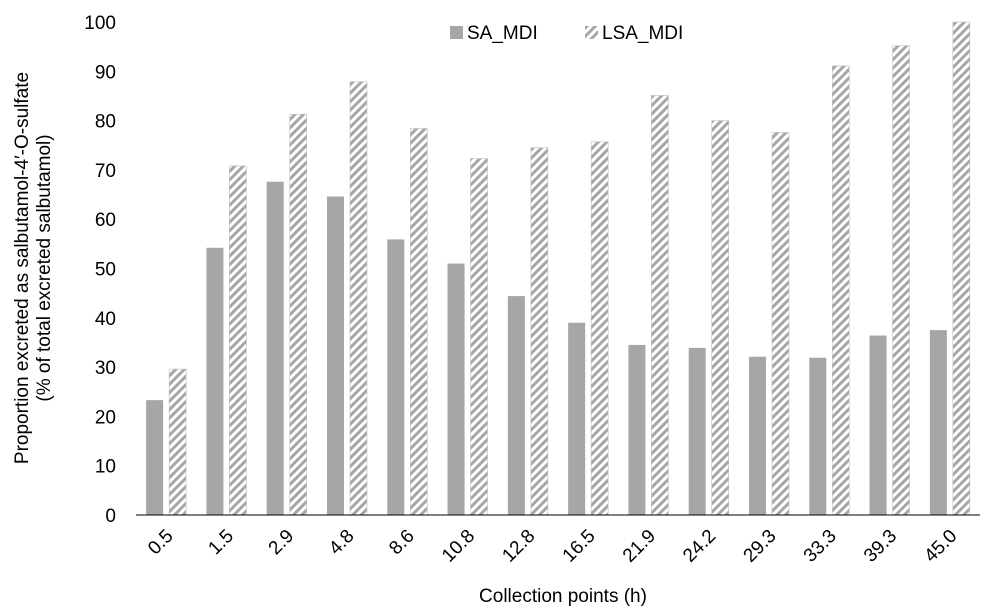  What do you see at coordinates (566, 33) in the screenshot?
I see `legend: SA_MDI LSA_MDI` at bounding box center [566, 33].